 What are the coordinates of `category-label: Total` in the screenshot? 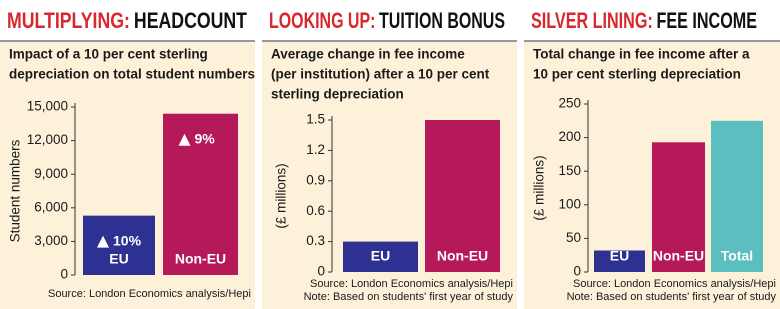 It's located at (737, 256).